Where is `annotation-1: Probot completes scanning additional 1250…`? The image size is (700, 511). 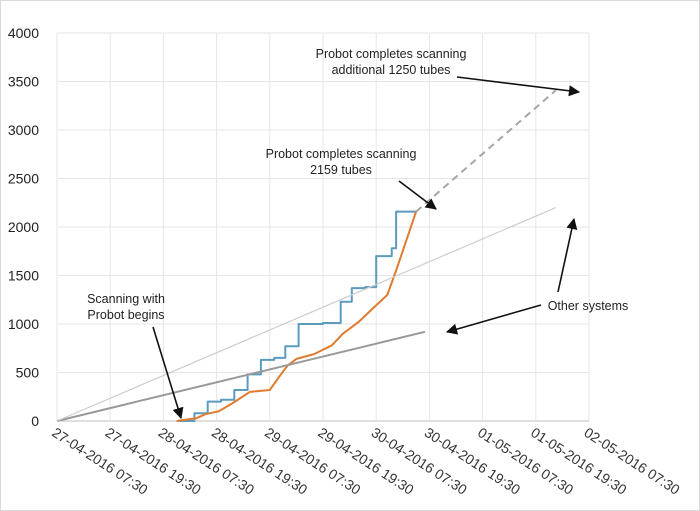
annotation-1: Probot completes scanning additional 1250… is located at coordinates (391, 62).